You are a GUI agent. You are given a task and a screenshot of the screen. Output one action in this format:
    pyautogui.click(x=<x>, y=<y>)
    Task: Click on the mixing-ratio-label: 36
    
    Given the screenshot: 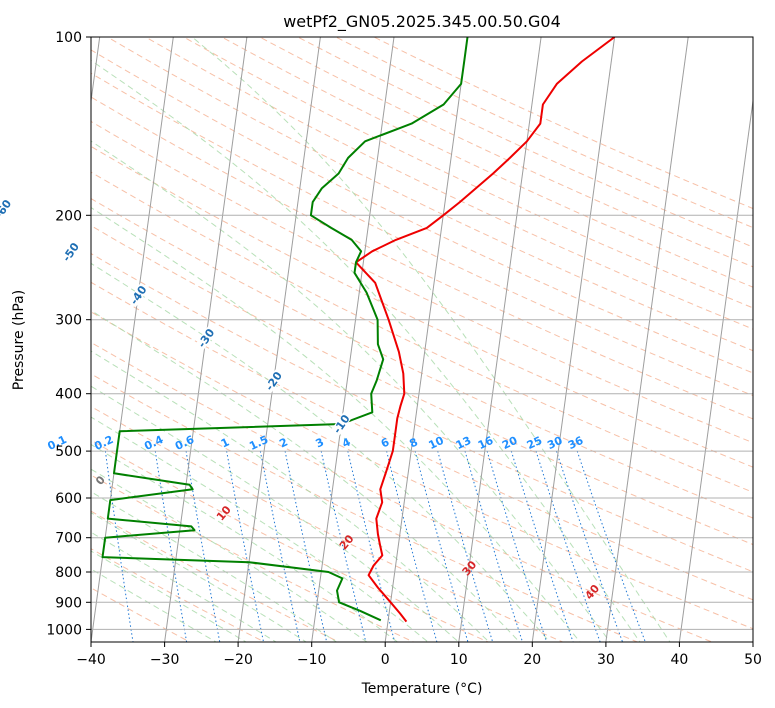 What is the action you would take?
    pyautogui.click(x=576, y=443)
    